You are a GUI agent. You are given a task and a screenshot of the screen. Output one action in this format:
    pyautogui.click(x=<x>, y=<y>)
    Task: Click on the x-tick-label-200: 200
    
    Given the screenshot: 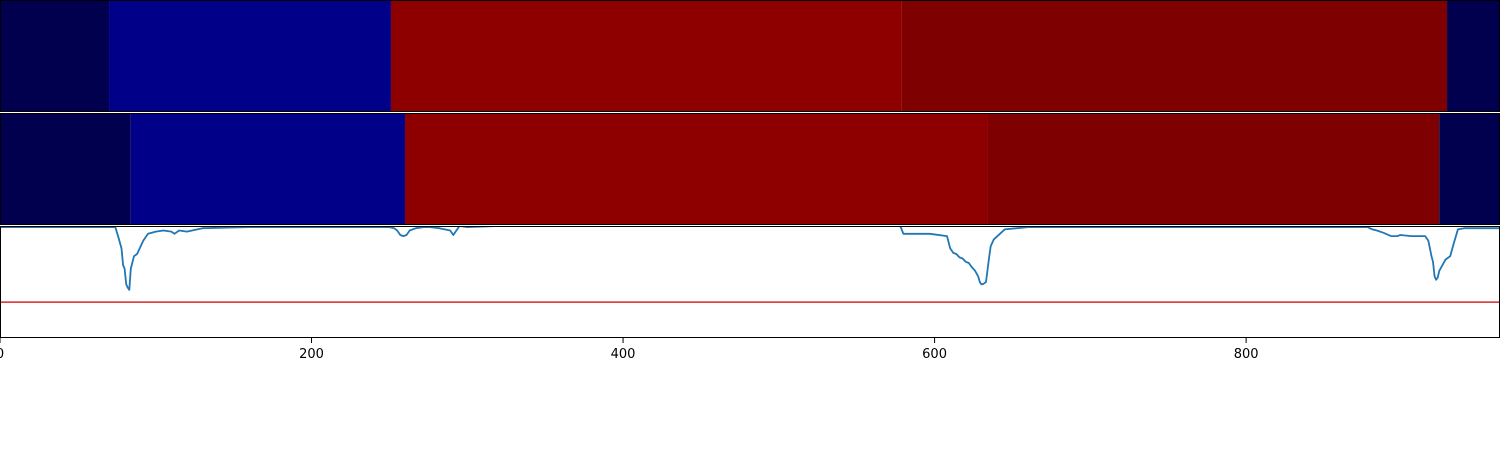 What is the action you would take?
    pyautogui.click(x=311, y=354)
    